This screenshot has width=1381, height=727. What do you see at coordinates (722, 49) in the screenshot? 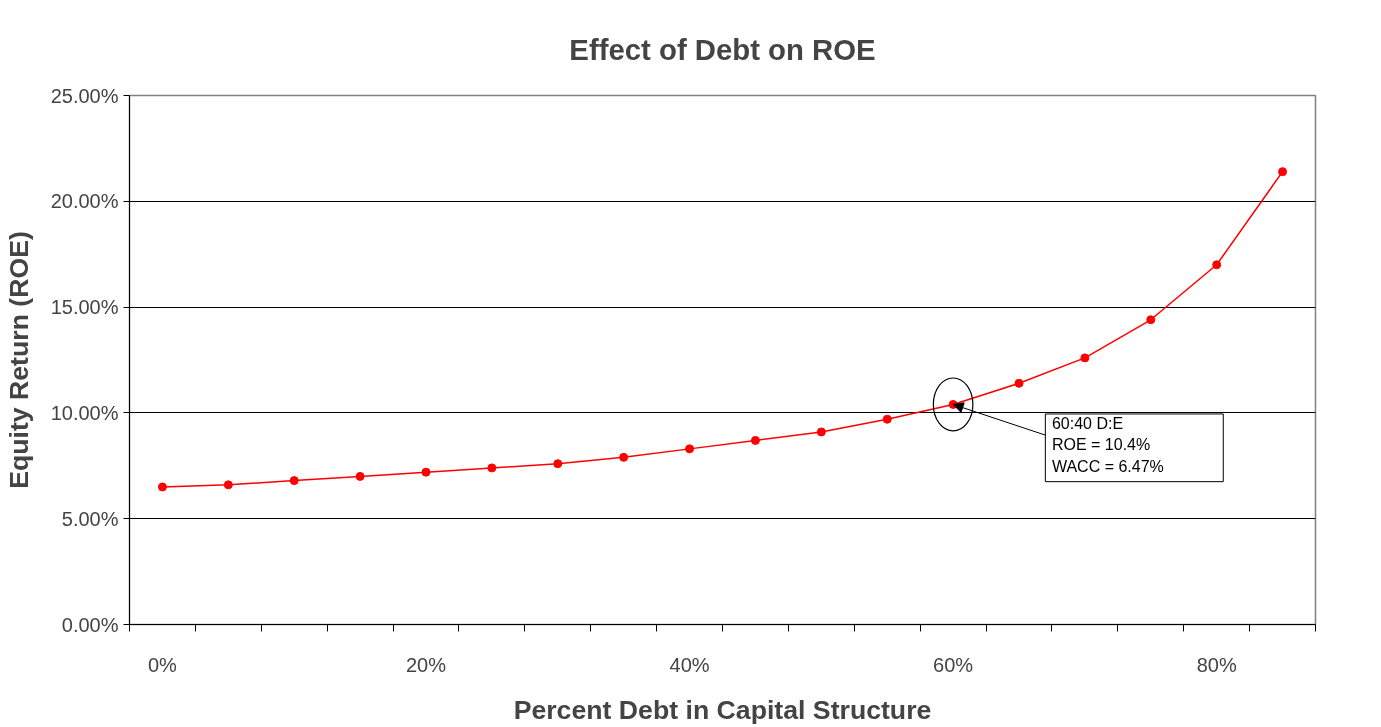
I see `chart-title: Effect of Debt on ROE` at bounding box center [722, 49].